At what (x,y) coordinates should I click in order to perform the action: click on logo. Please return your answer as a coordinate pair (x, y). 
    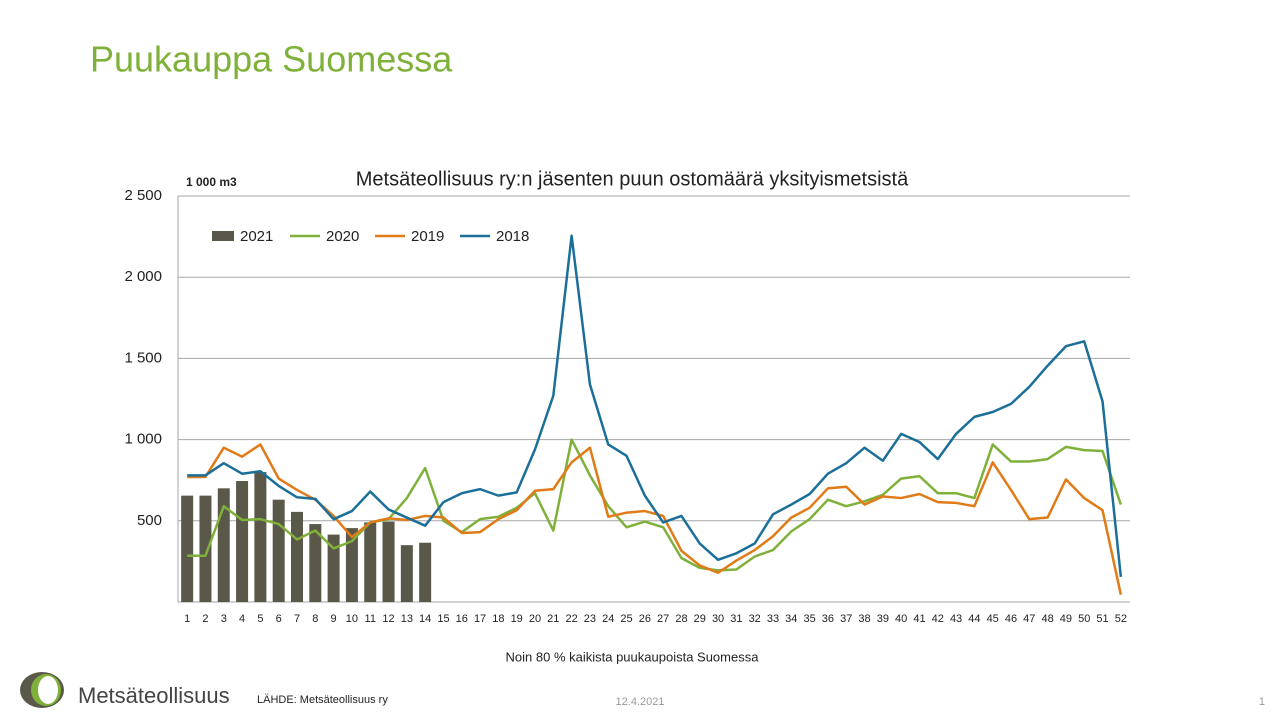
    Looking at the image, I should click on (42, 690).